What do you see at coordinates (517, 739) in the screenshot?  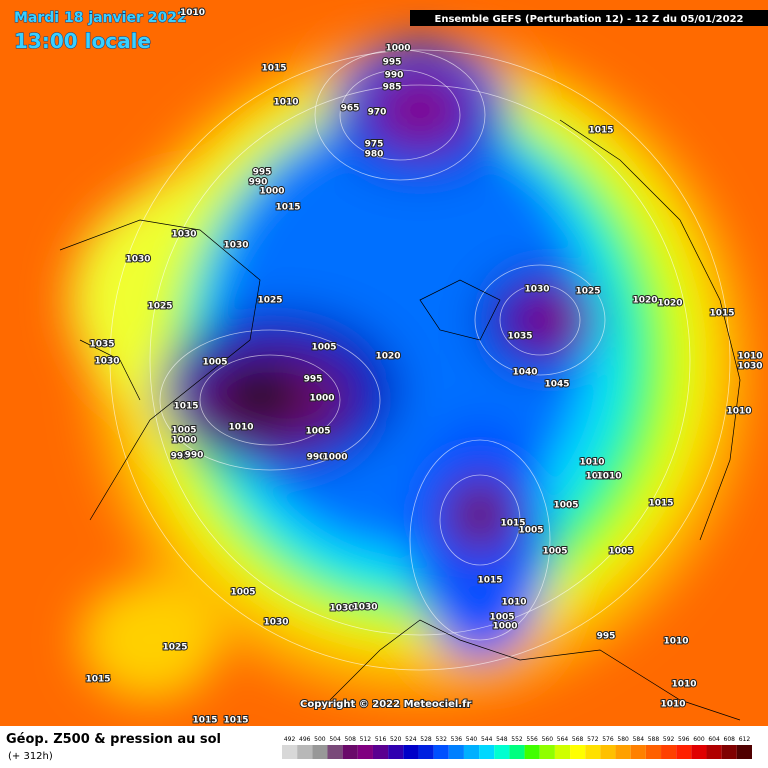 I see `legend-value: 552` at bounding box center [517, 739].